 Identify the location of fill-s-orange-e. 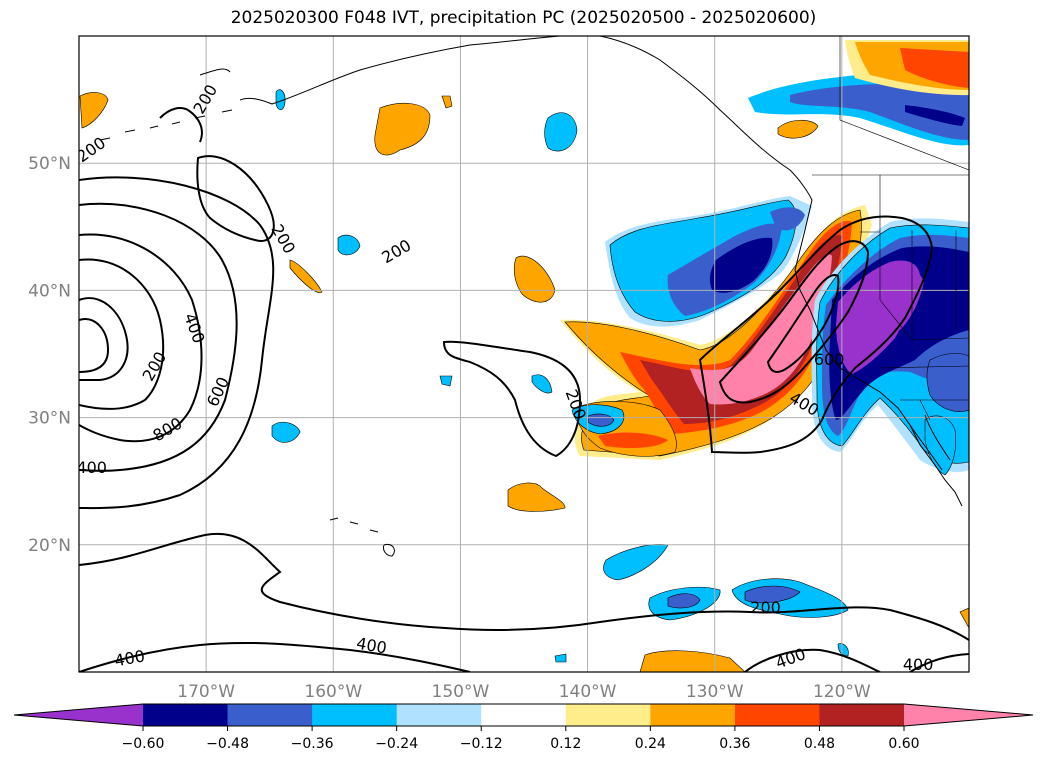
(964, 618).